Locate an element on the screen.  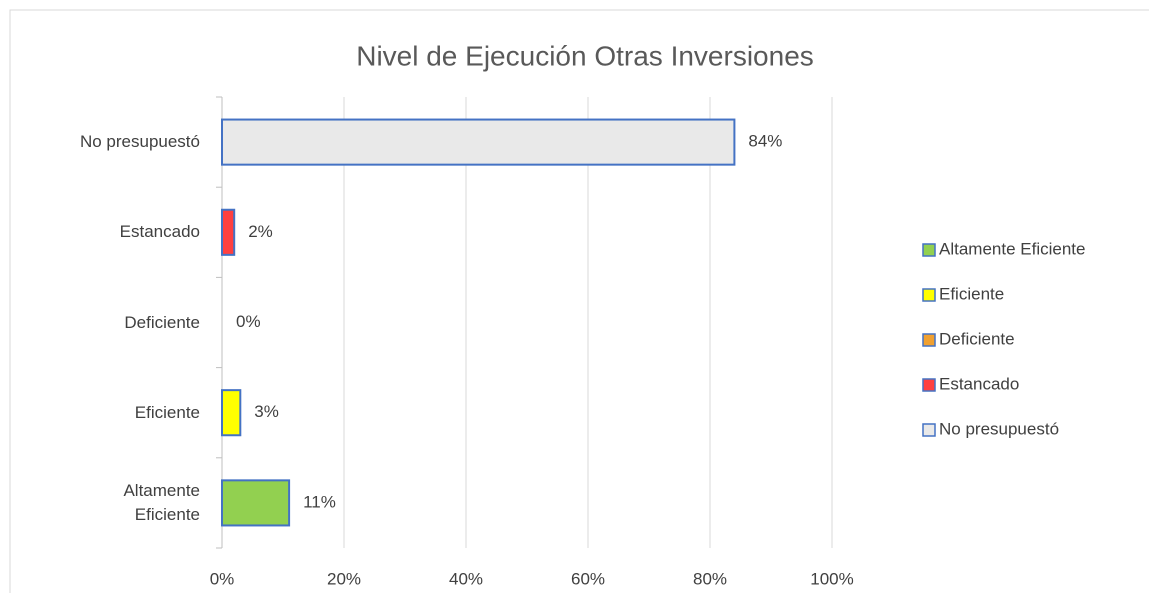
legend-label: No presupuestó is located at coordinates (999, 428).